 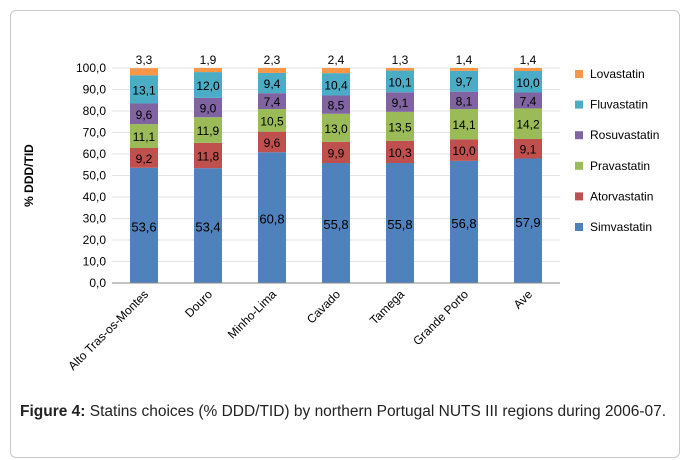 I want to click on bar-value-label: 12,0, so click(x=208, y=86).